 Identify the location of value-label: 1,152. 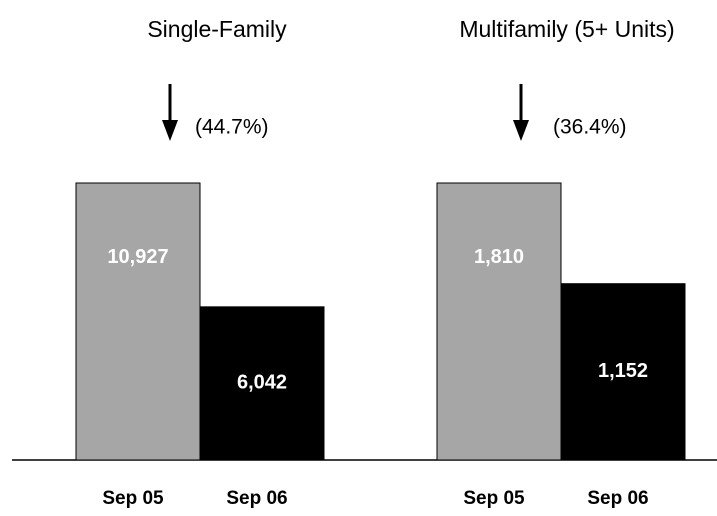
(623, 371).